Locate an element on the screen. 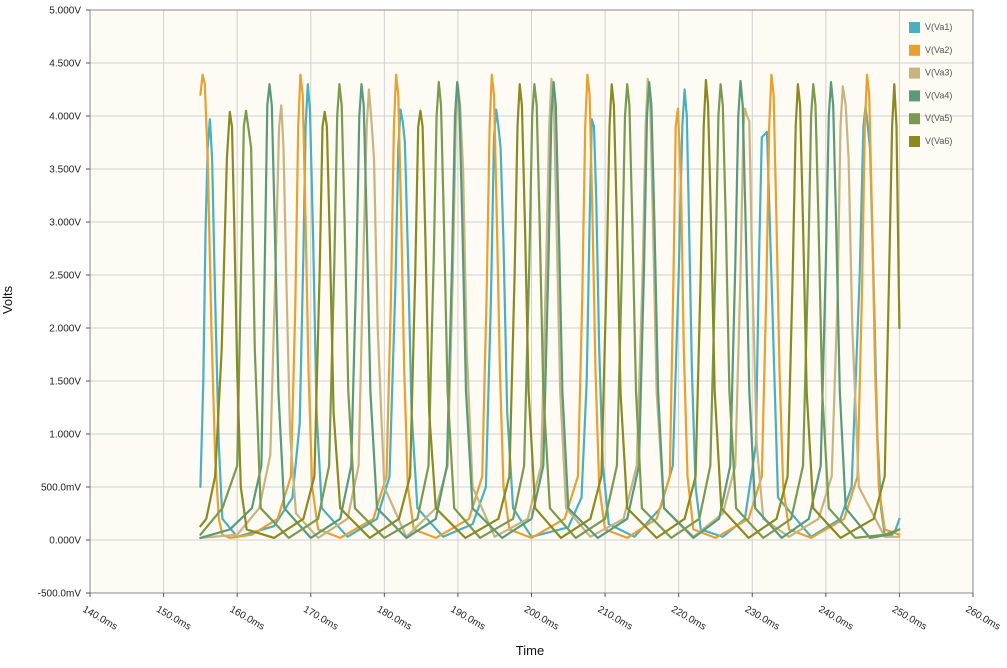 This screenshot has height=668, width=1007. legend: V(Va1) V(Va2) V(Va3) V(Va4) V(Va5) V(Va6) is located at coordinates (930, 84).